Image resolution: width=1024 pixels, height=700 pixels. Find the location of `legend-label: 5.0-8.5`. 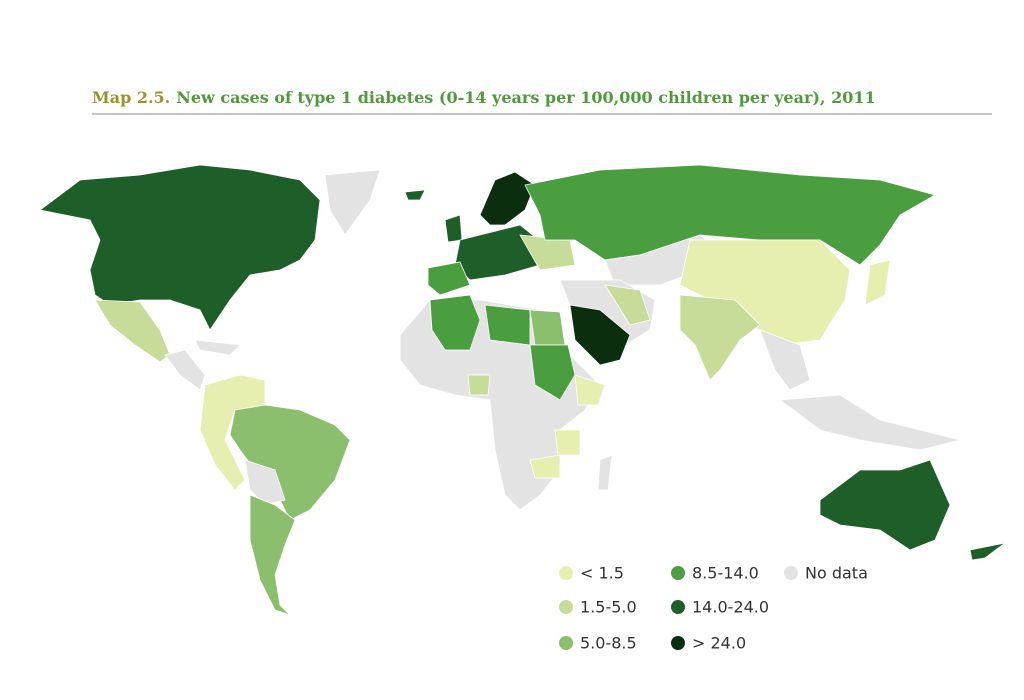

legend-label: 5.0-8.5 is located at coordinates (608, 643).